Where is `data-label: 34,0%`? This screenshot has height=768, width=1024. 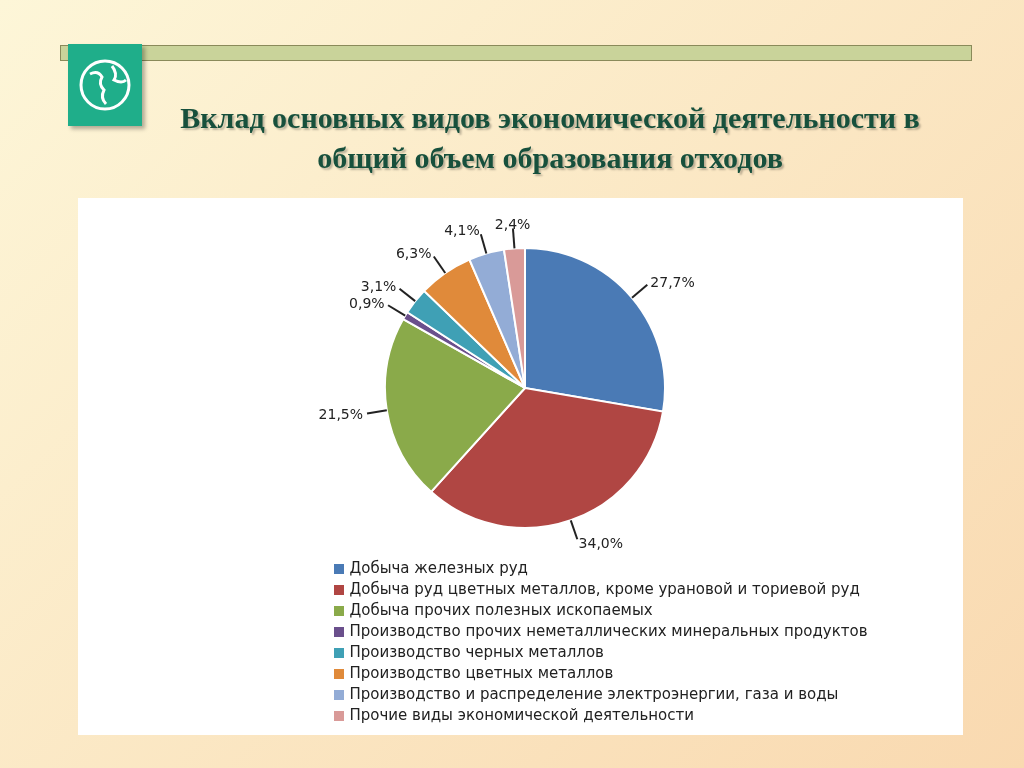
data-label: 34,0% is located at coordinates (601, 542).